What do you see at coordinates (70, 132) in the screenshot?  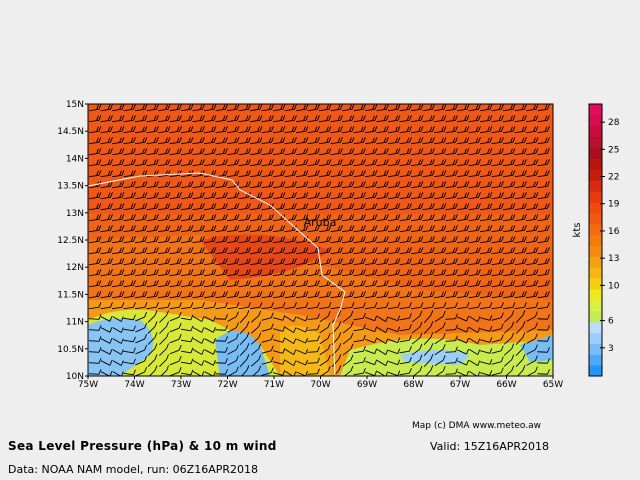 I see `lat-tick-label: 14.5N` at bounding box center [70, 132].